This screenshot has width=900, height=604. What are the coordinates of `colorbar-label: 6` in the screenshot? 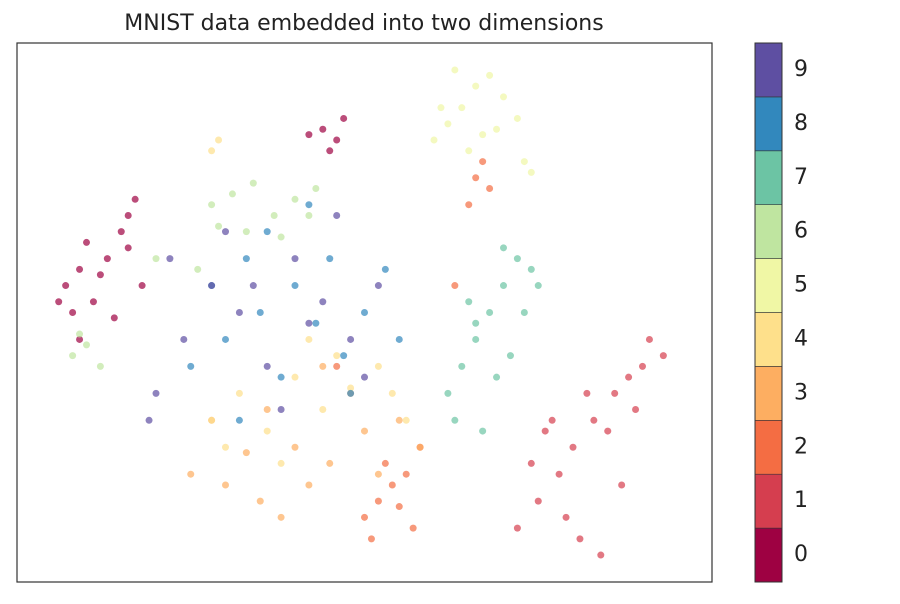 It's located at (801, 231).